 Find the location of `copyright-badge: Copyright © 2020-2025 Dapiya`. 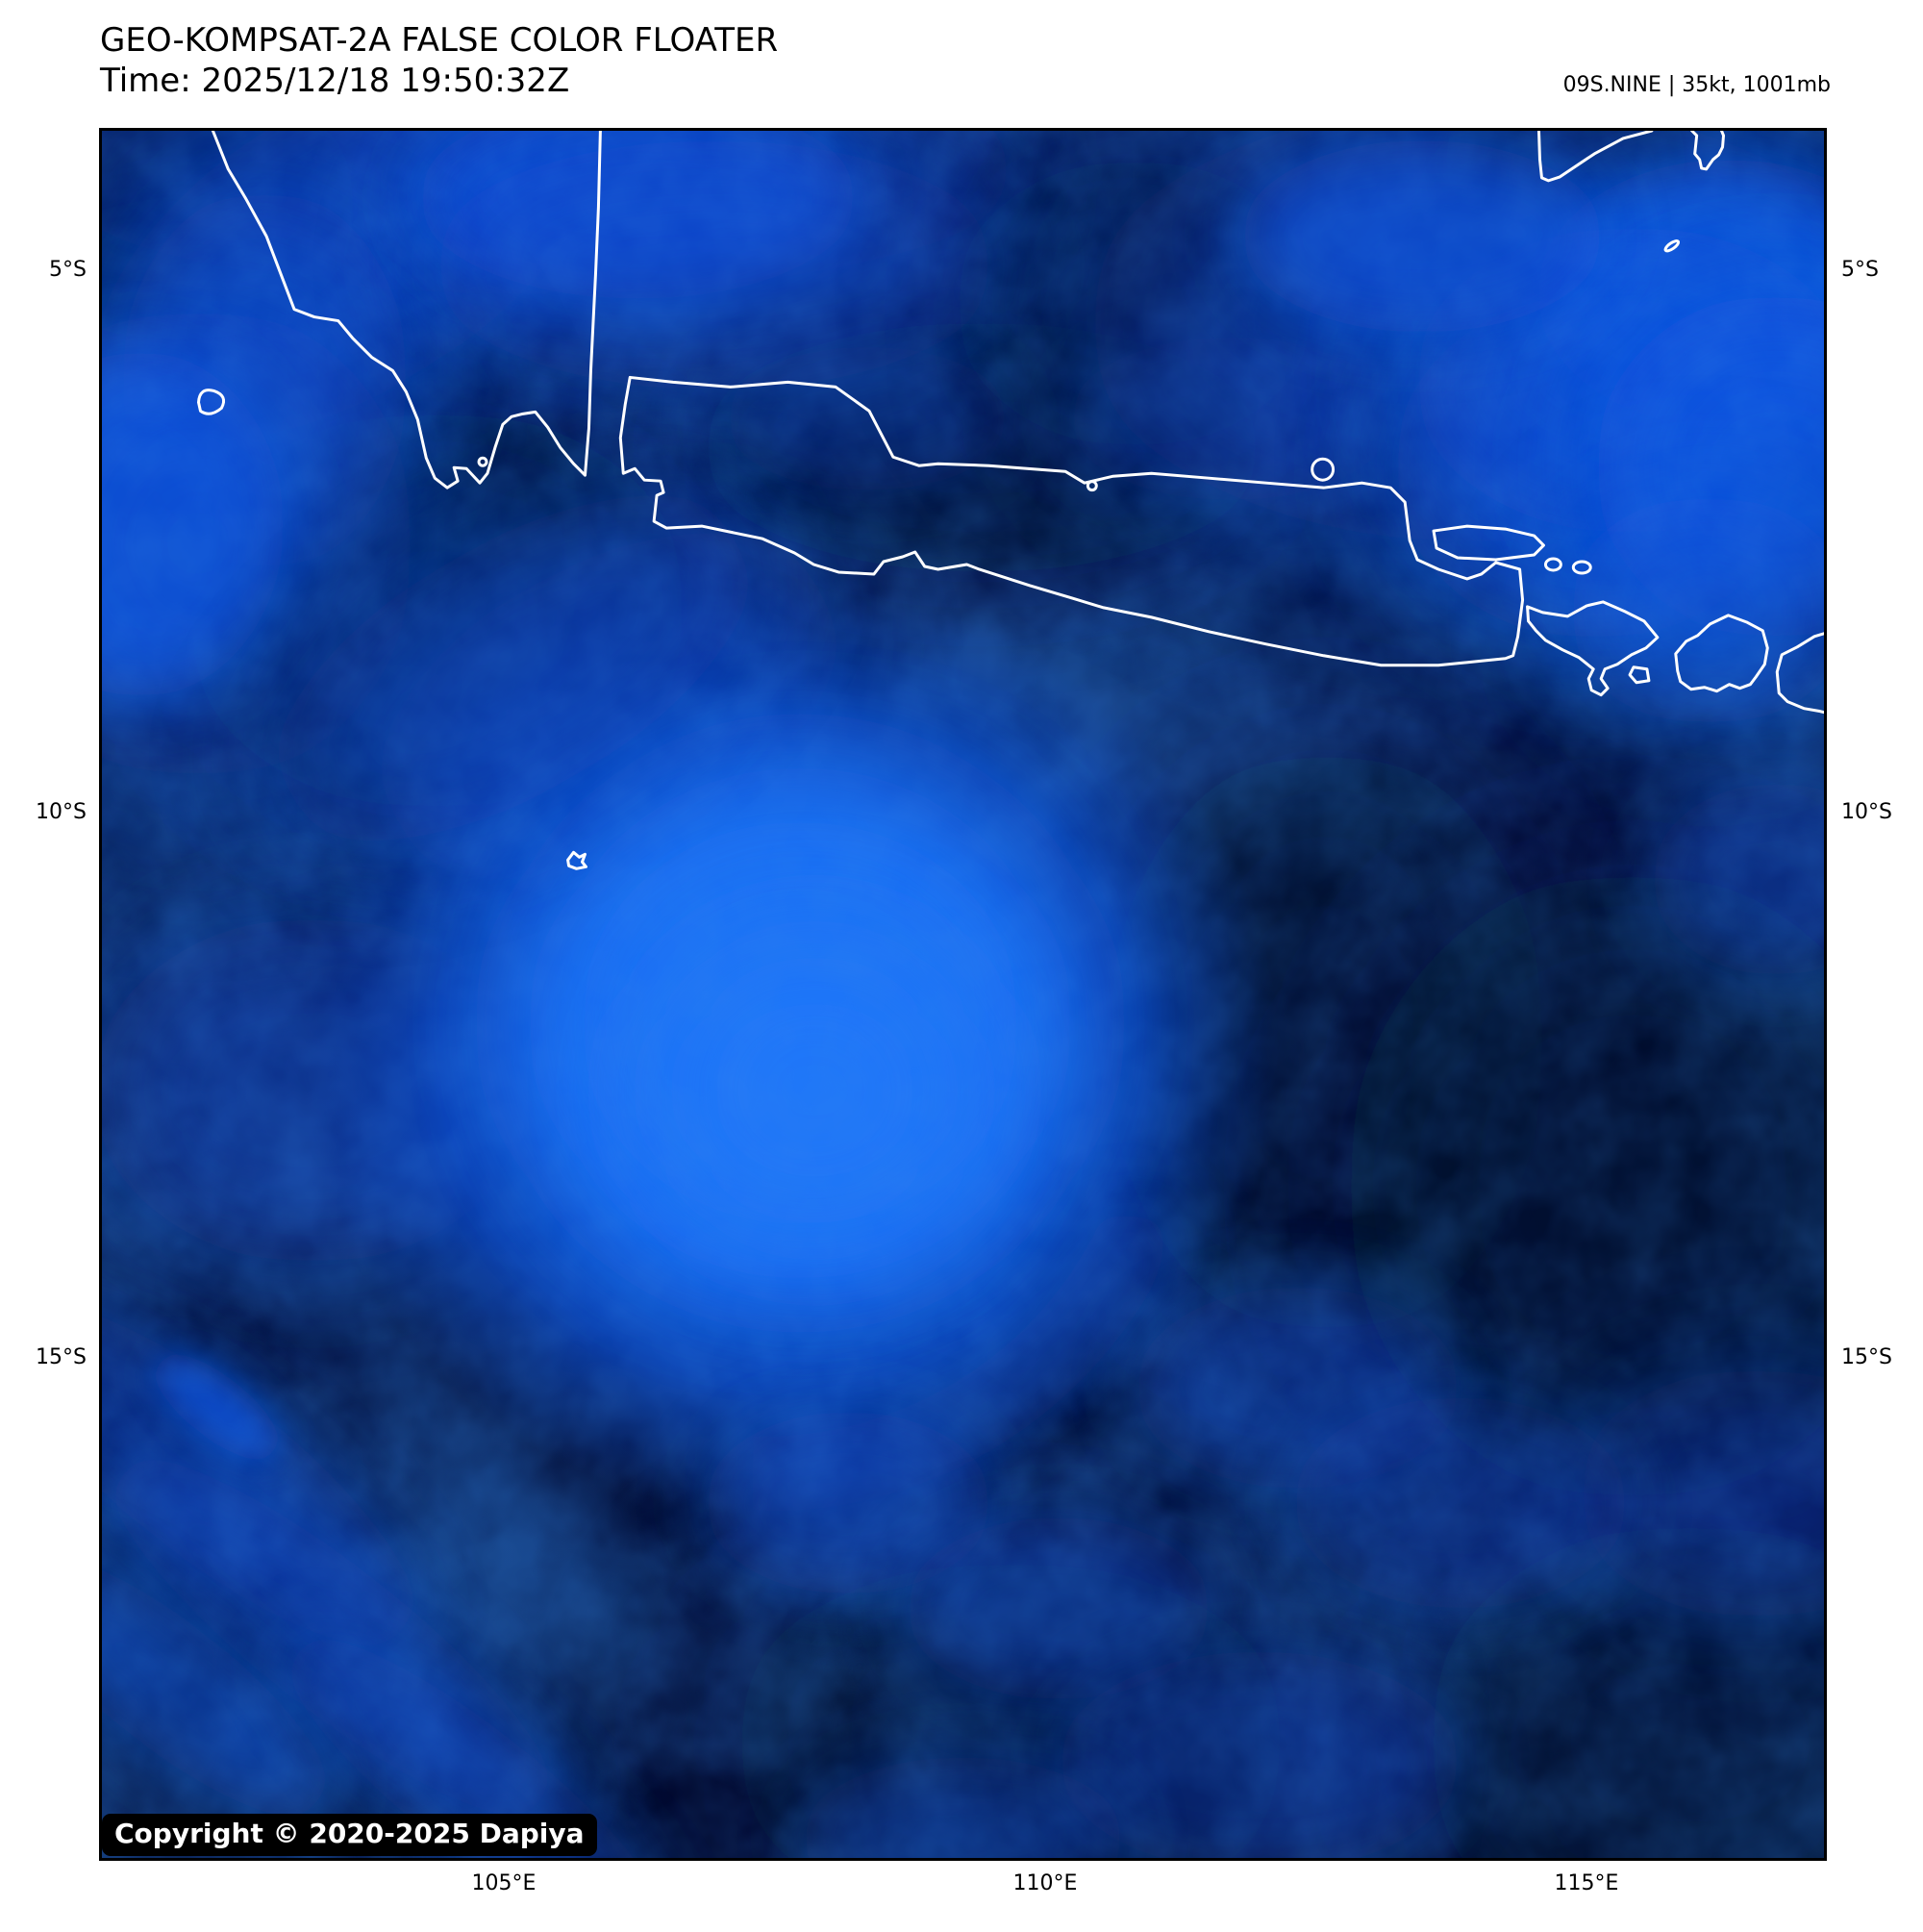

copyright-badge: Copyright © 2020-2025 Dapiya is located at coordinates (349, 1835).